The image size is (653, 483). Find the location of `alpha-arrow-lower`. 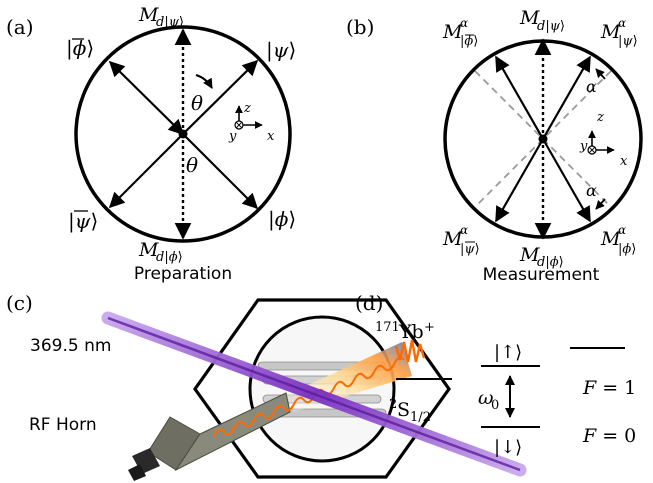

alpha-arrow-lower is located at coordinates (600, 204).